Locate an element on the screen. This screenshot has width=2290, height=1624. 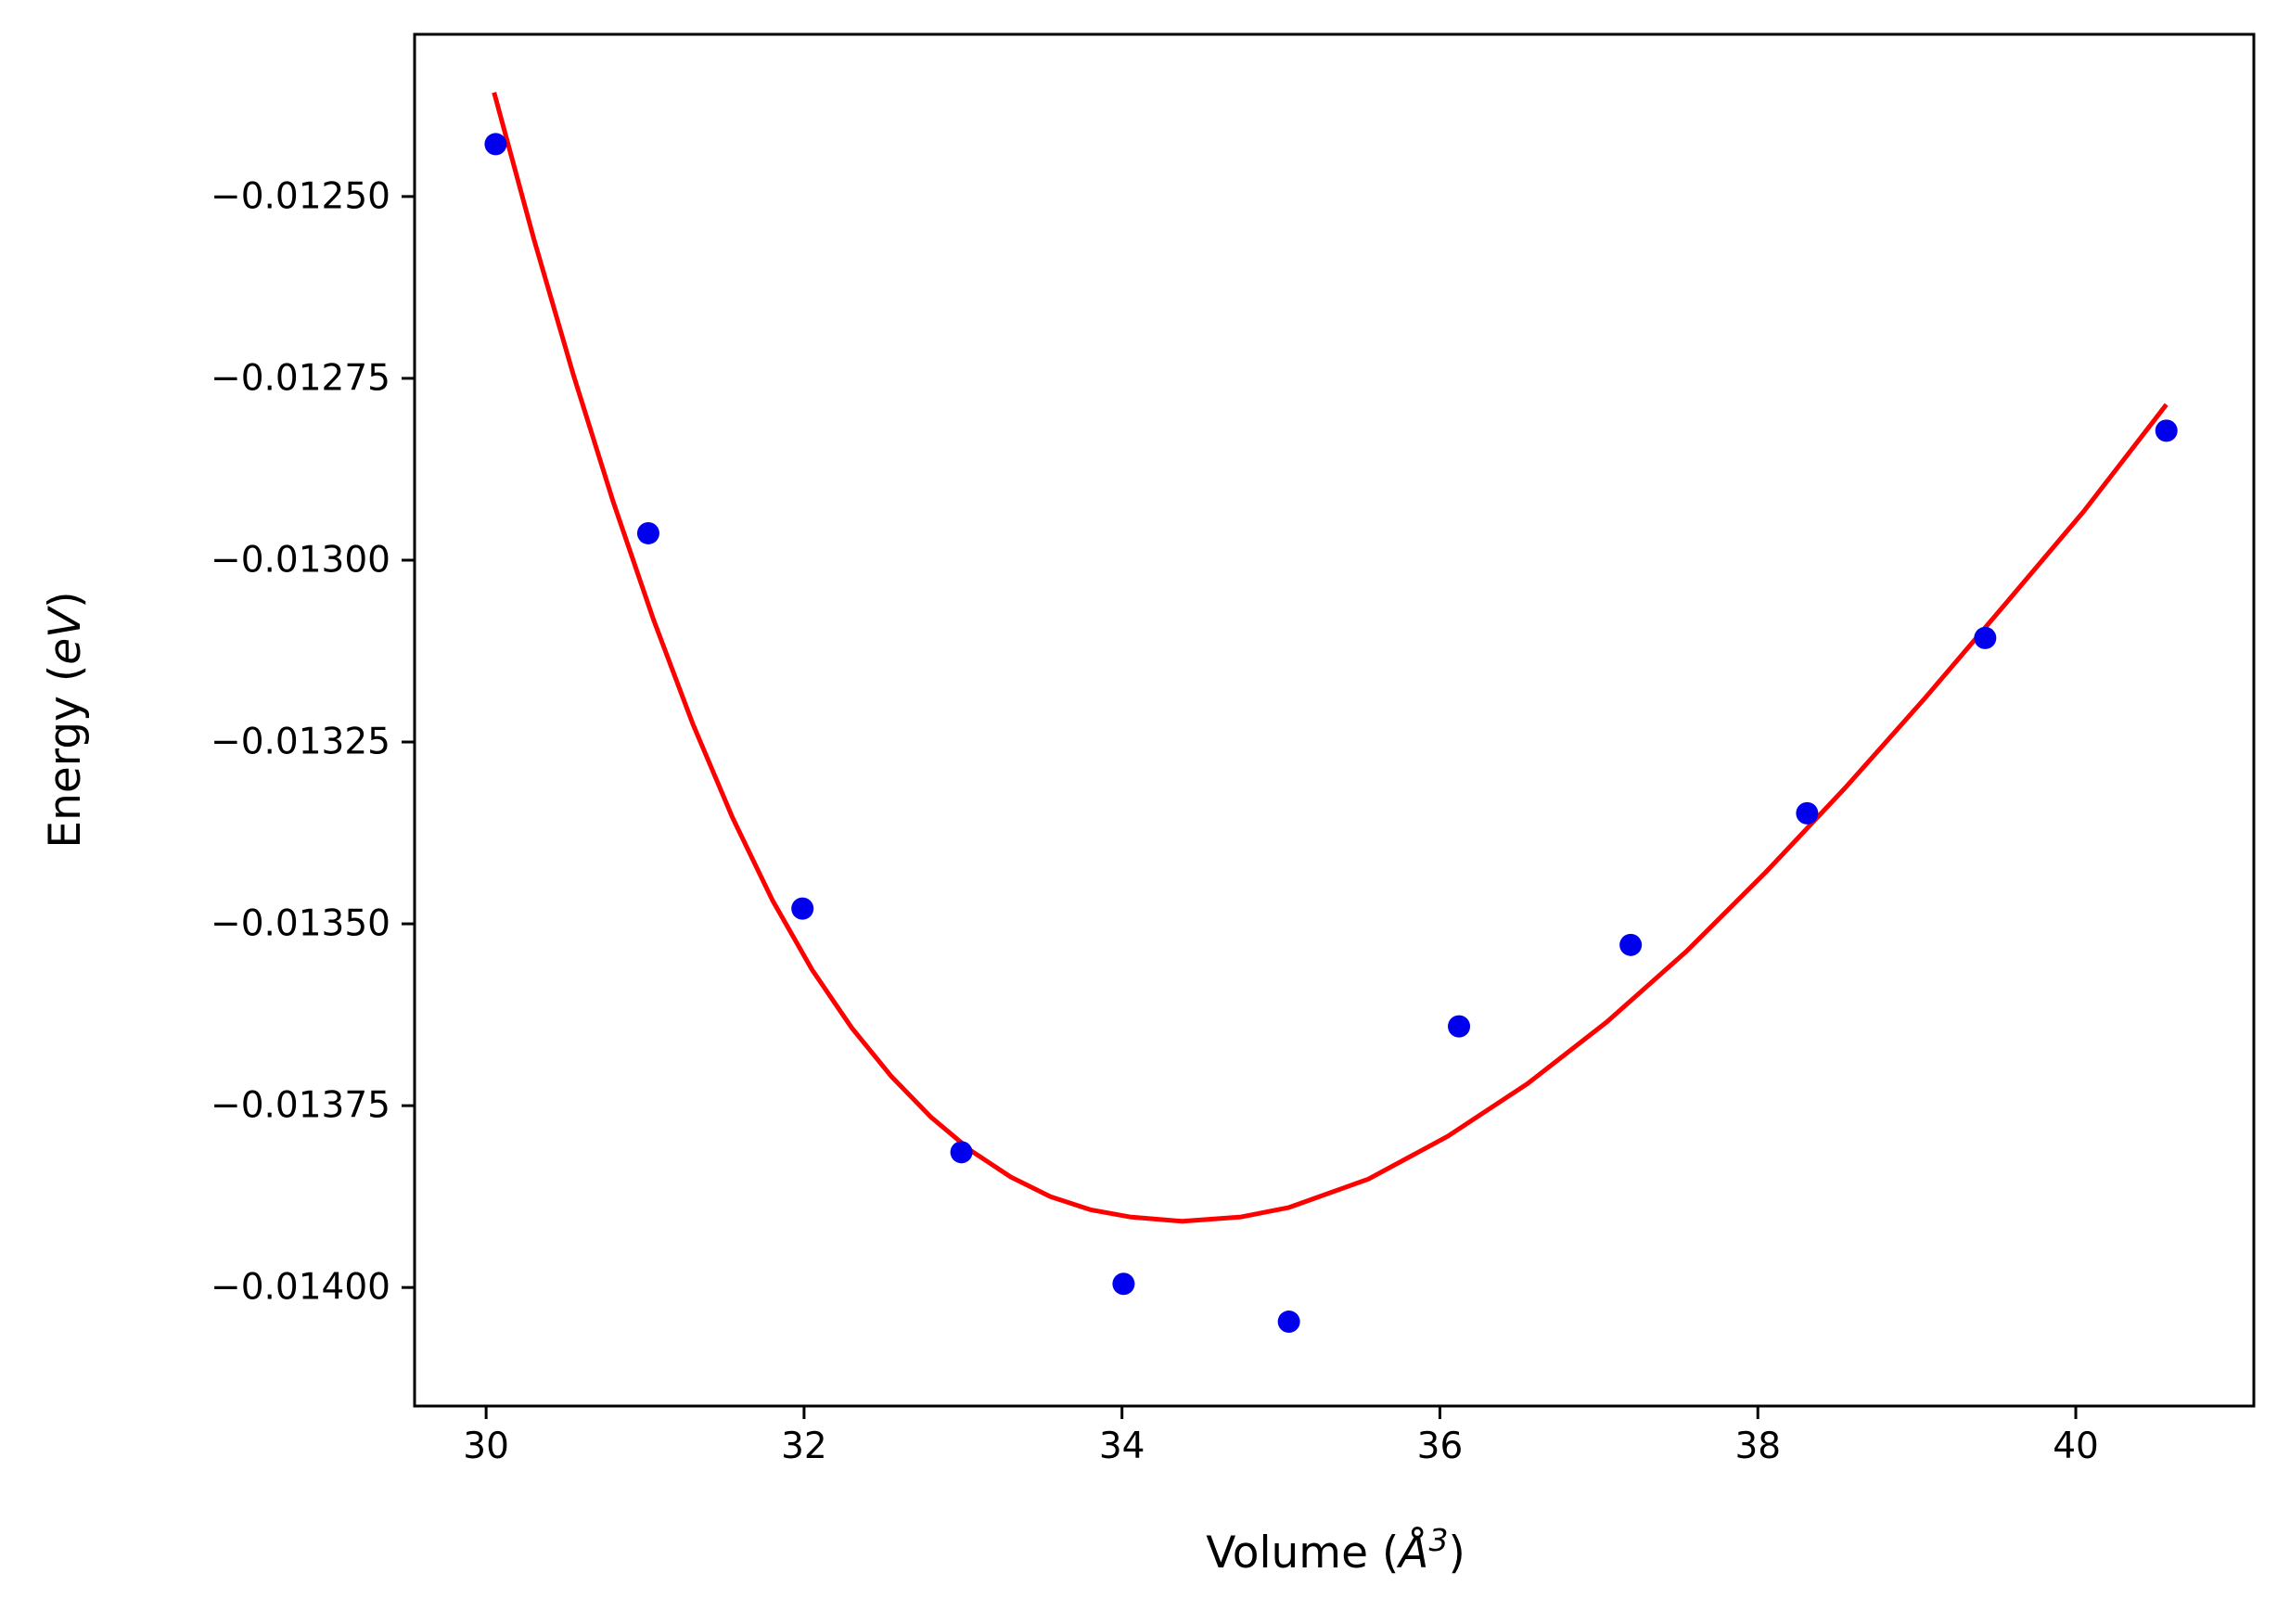
x-tick-label: 34 is located at coordinates (1122, 1446).